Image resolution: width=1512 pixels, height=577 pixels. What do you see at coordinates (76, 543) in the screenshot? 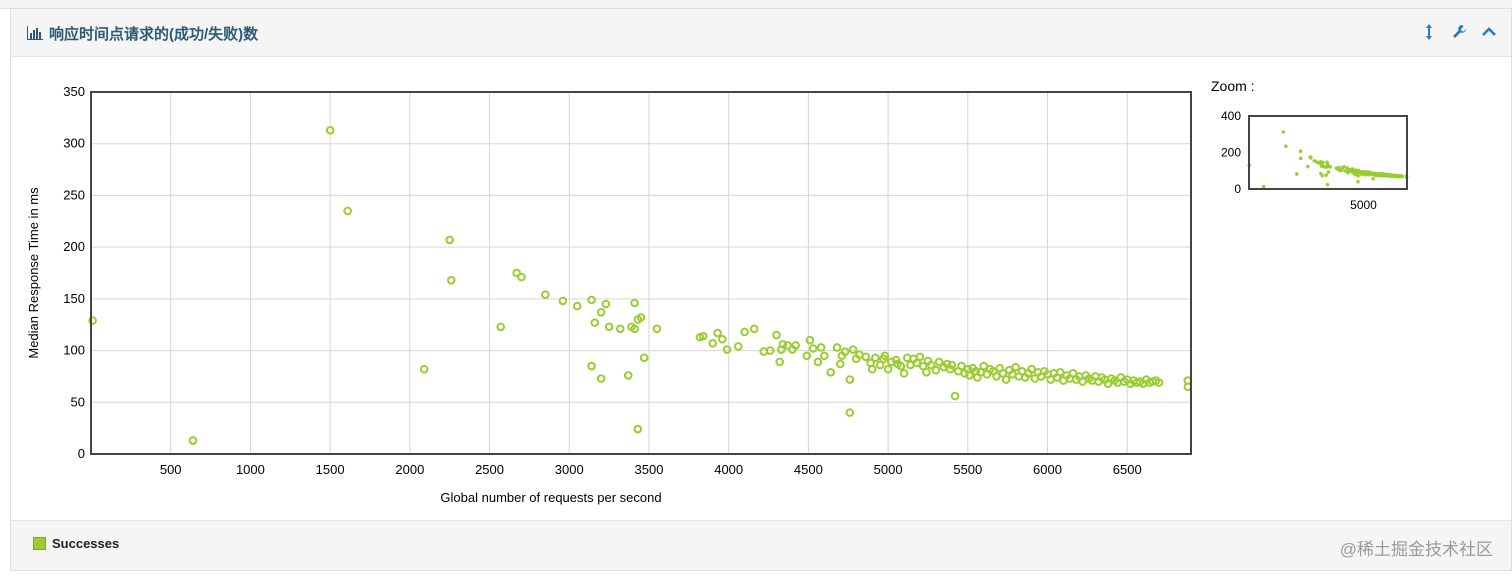
I see `legend-successes: Successes` at bounding box center [76, 543].